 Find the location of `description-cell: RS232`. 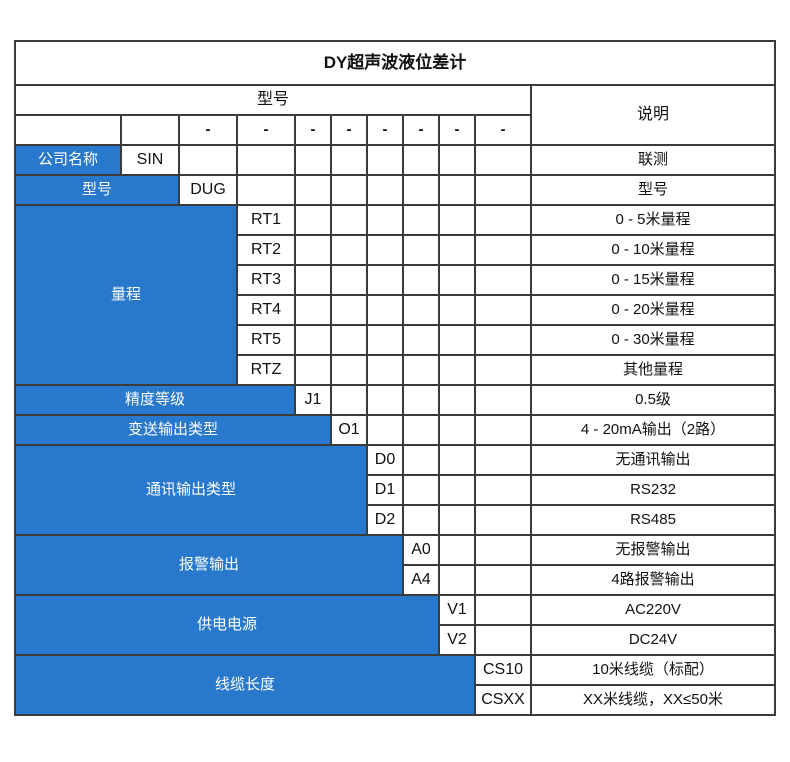

description-cell: RS232 is located at coordinates (653, 490).